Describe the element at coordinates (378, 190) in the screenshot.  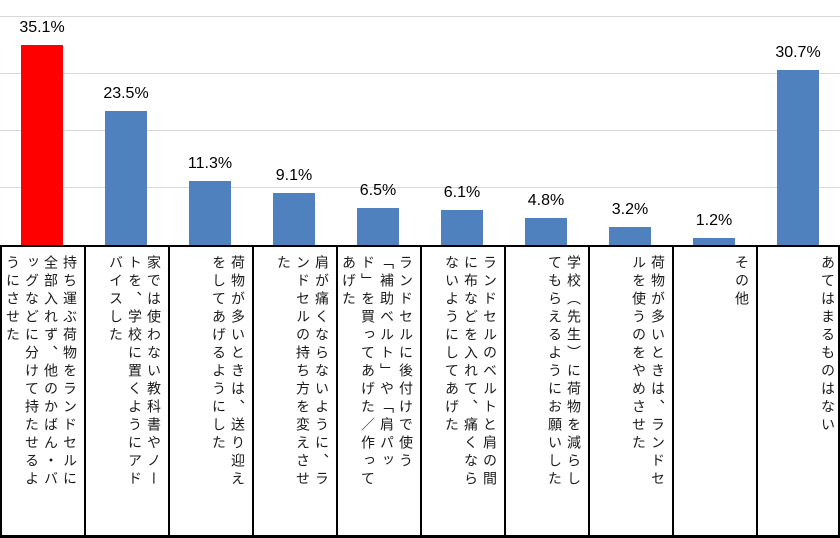
I see `bar-value-label: 6.5%` at that location.